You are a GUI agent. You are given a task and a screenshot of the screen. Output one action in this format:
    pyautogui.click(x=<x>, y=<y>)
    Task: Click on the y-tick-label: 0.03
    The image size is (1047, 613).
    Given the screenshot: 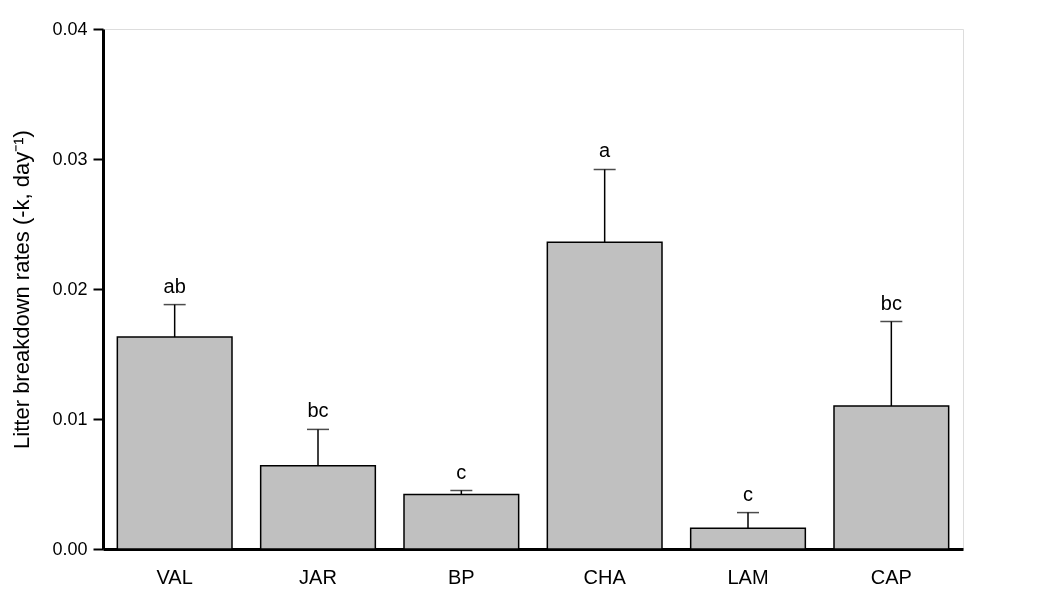 What is the action you would take?
    pyautogui.click(x=70, y=158)
    